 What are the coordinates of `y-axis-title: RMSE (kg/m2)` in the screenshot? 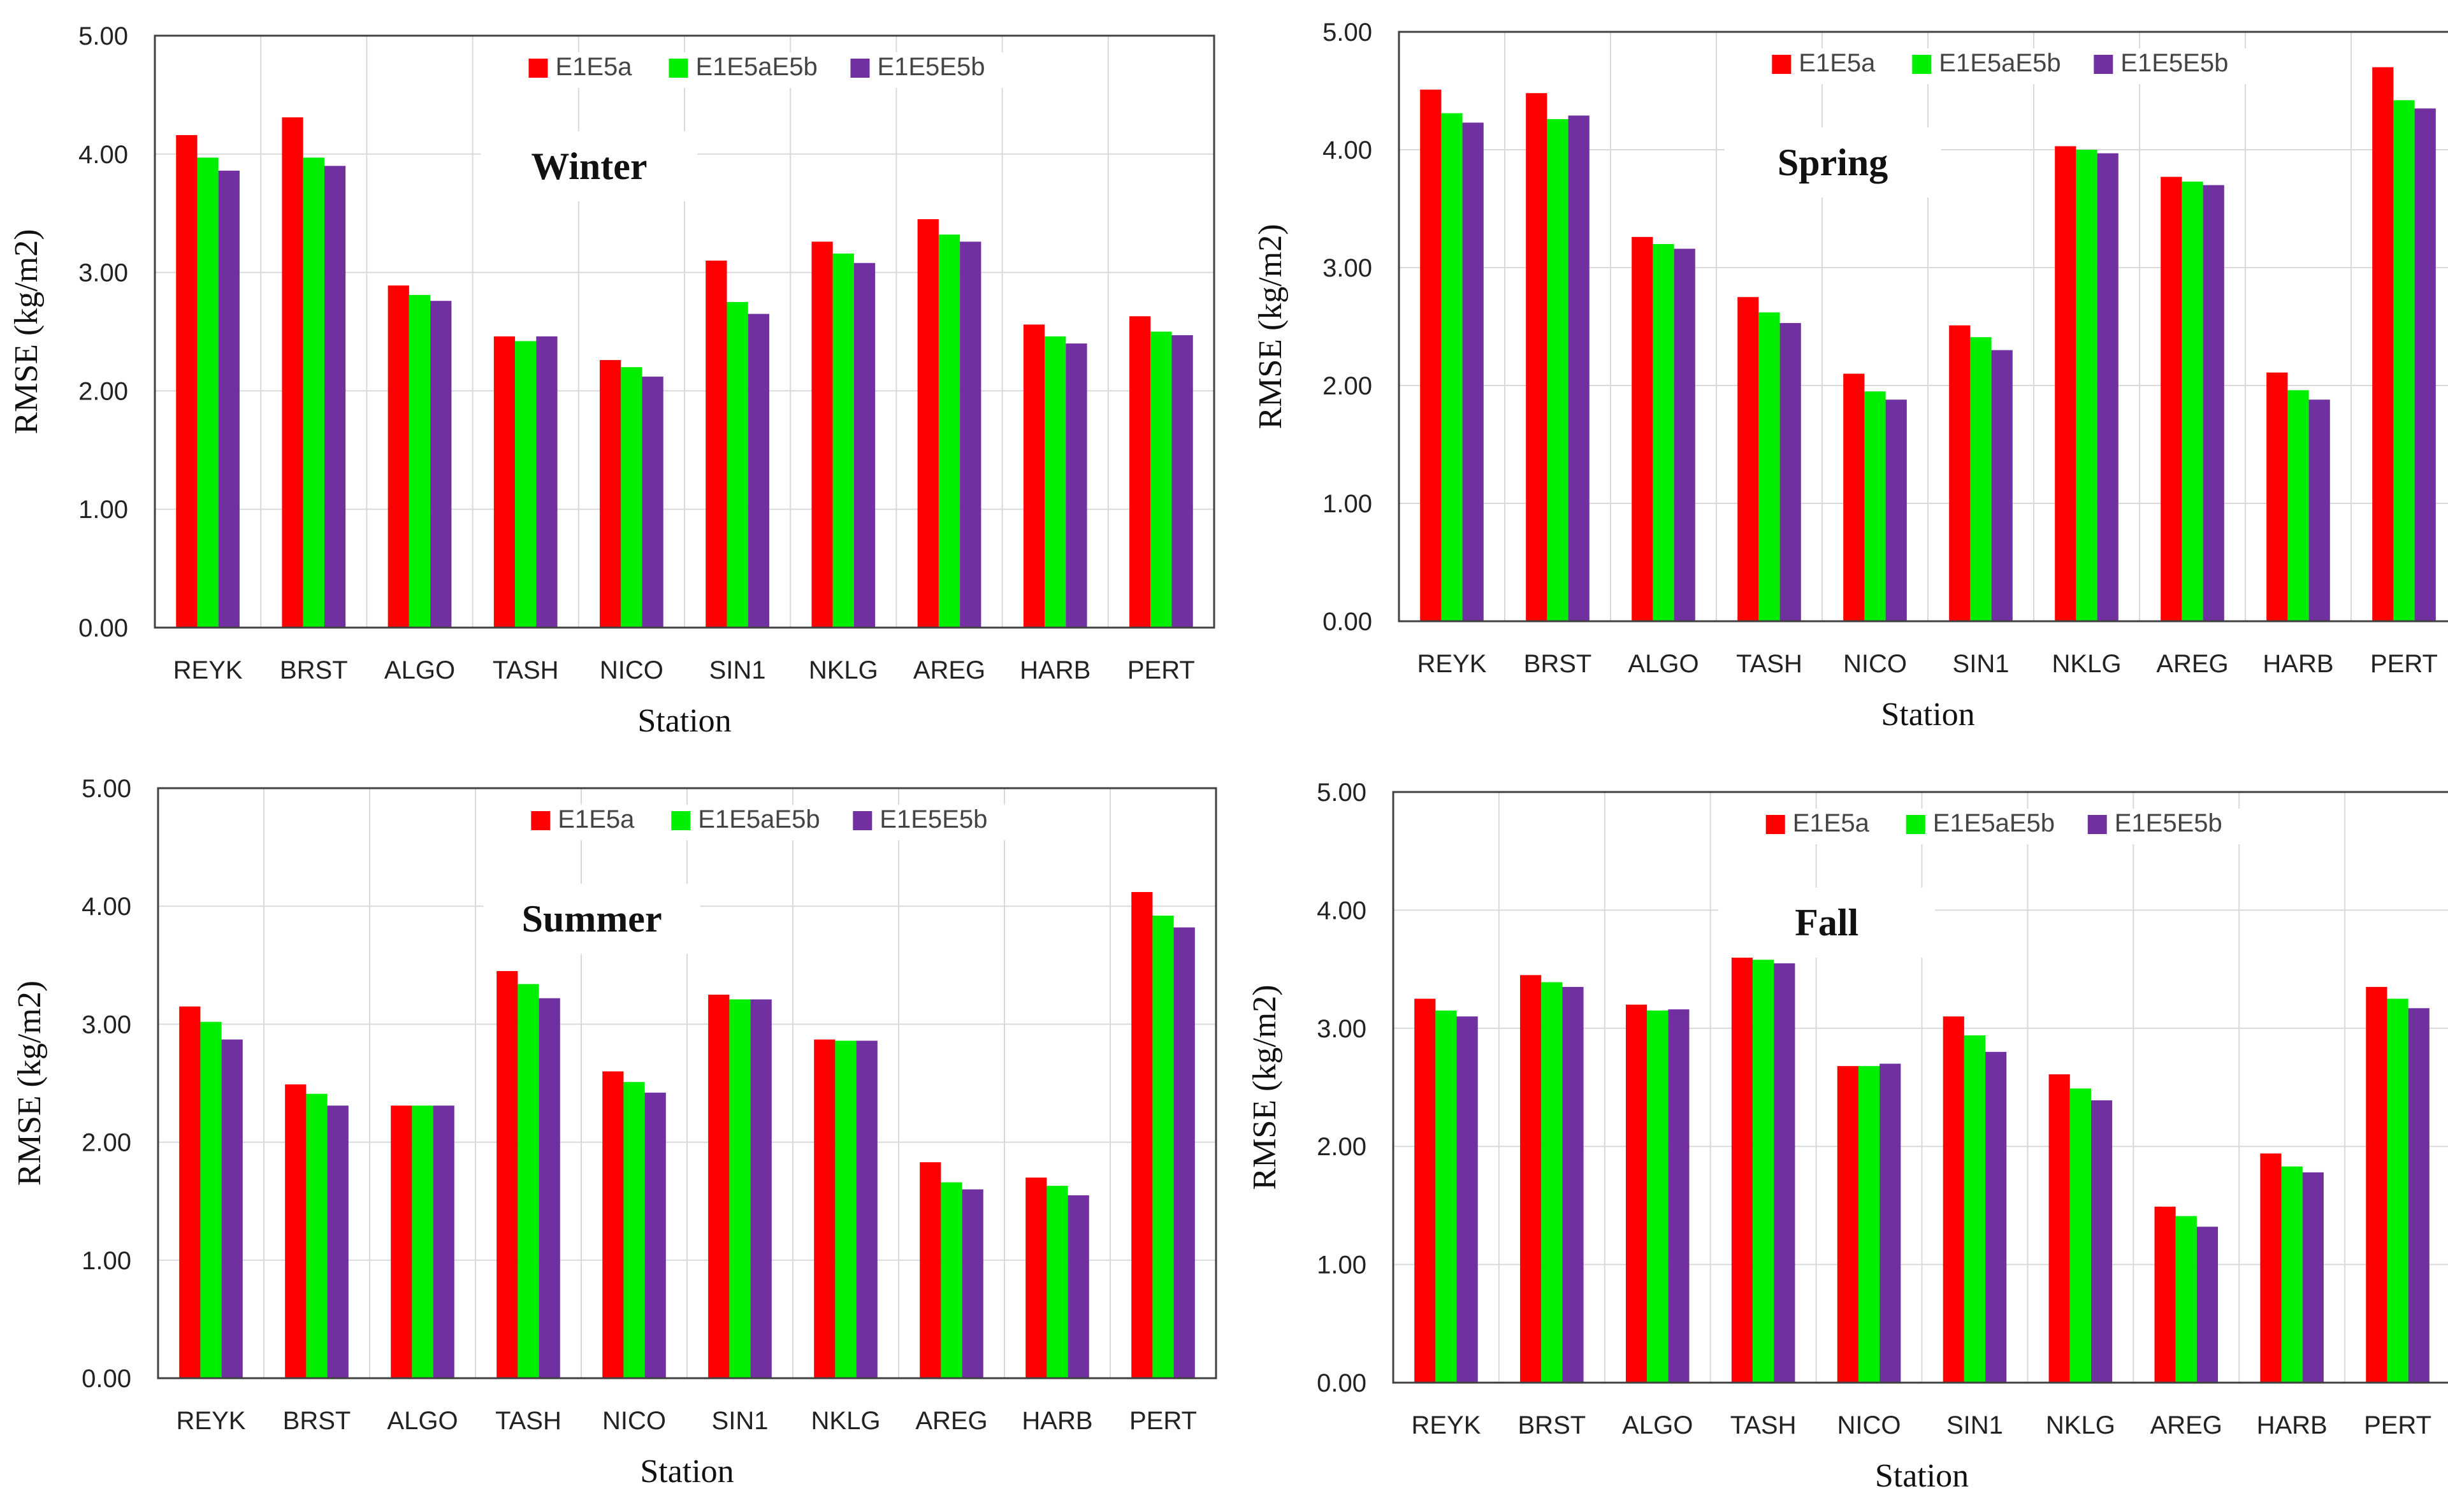 It's located at (1270, 326).